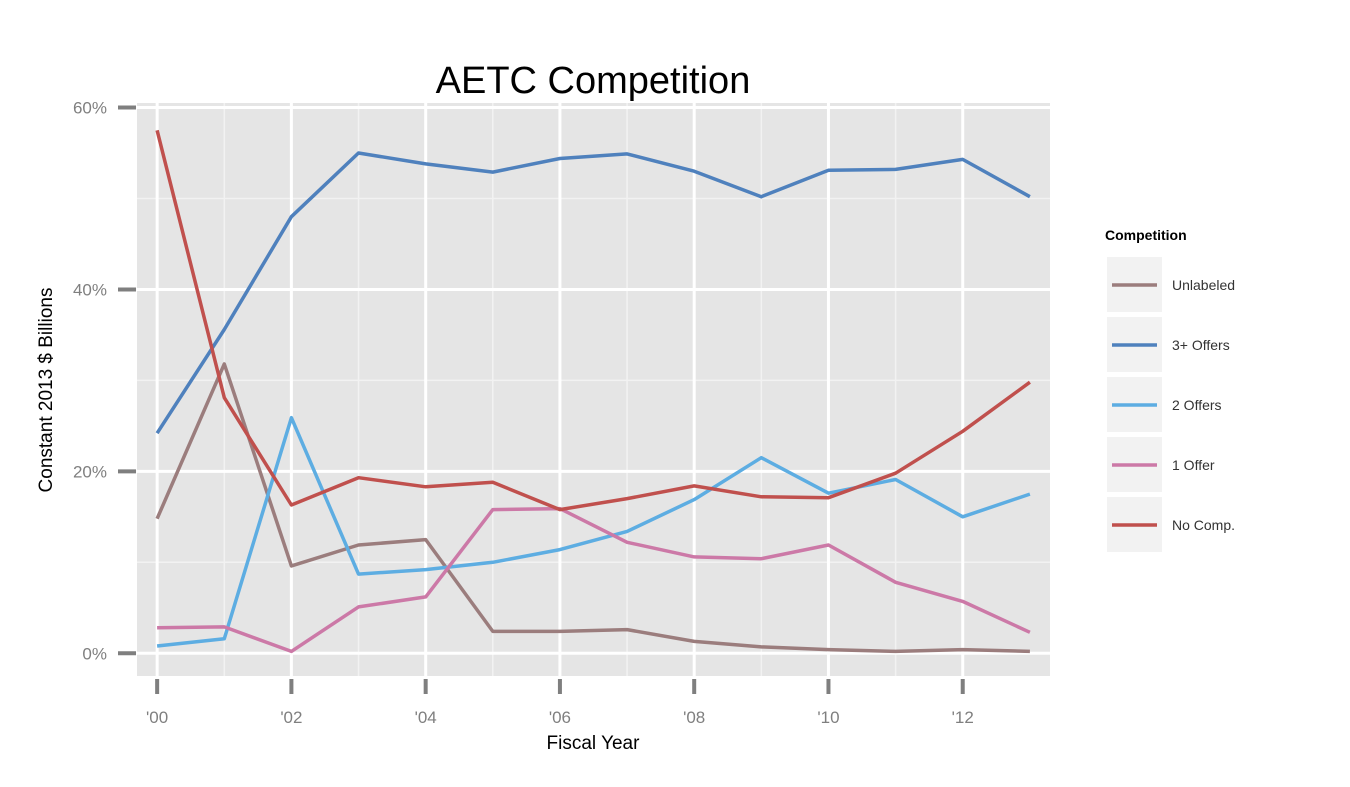 Image resolution: width=1350 pixels, height=787 pixels. I want to click on x-tick-label: '00, so click(157, 717).